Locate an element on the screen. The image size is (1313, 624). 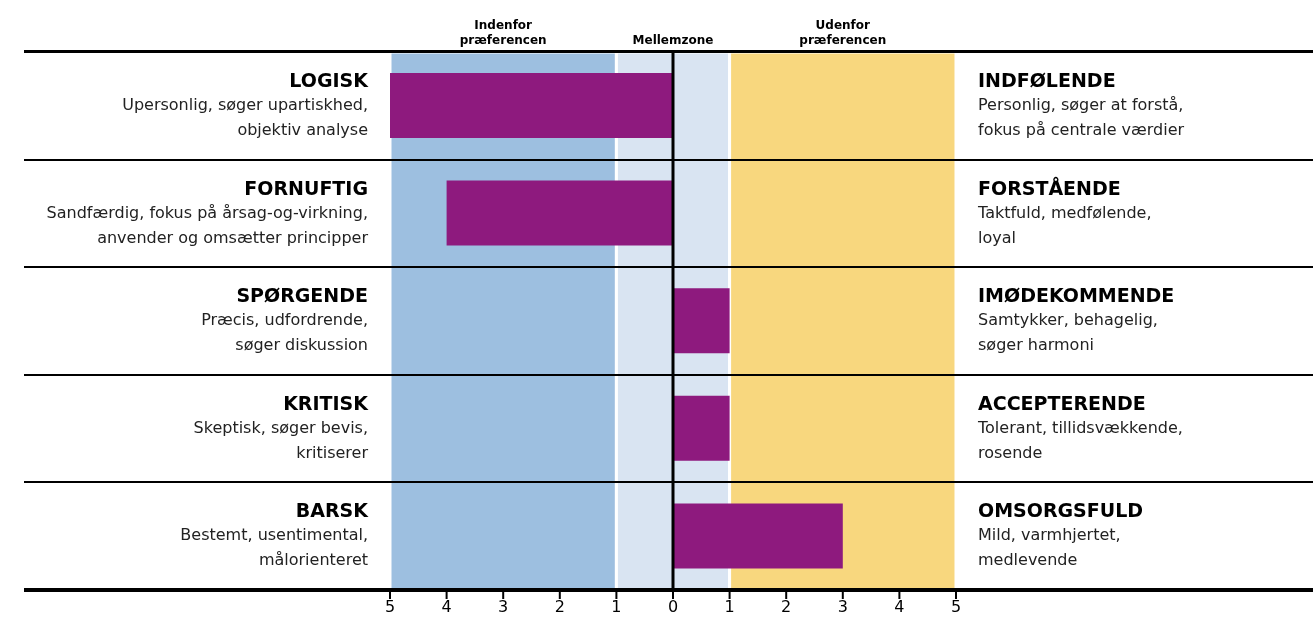
text: Skeptisk, søger bevis, kritiserer is located at coordinates (280, 440).